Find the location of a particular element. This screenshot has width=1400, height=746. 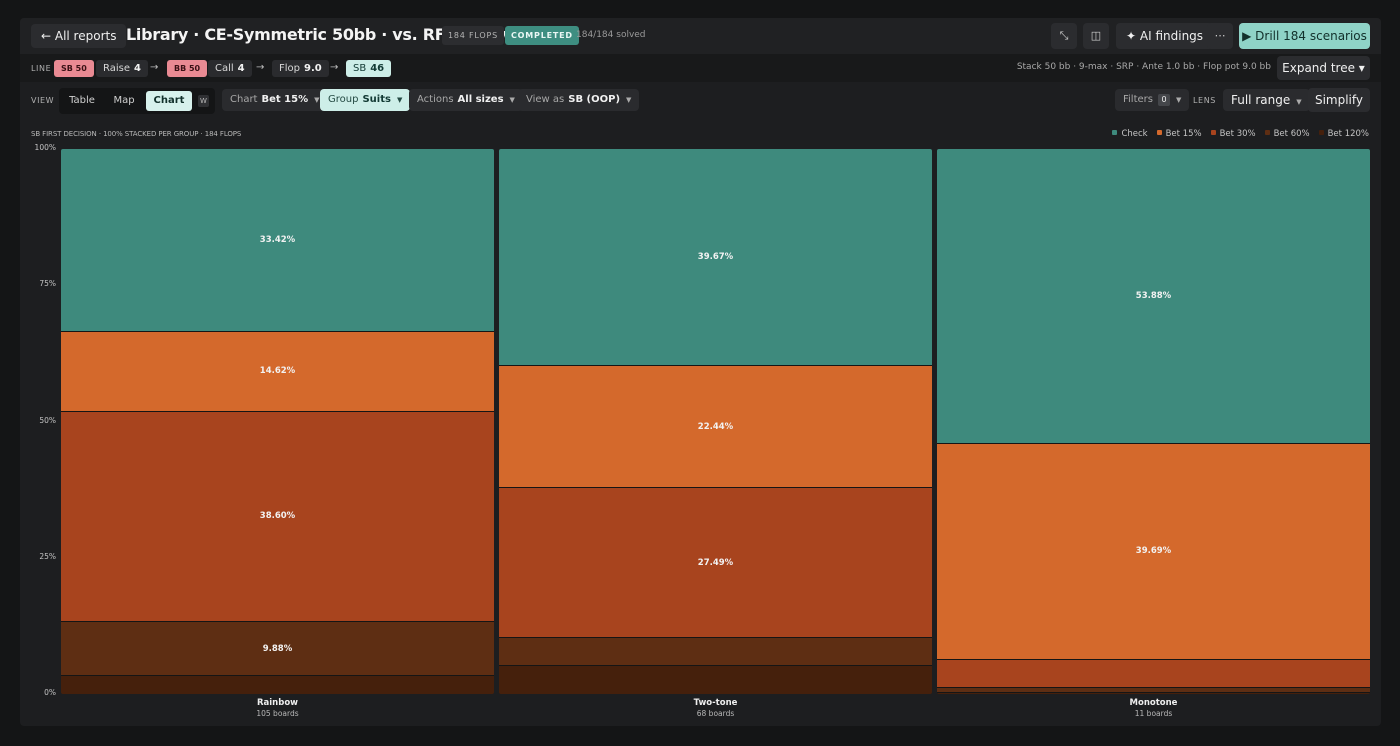

legend-item: Bet 15% is located at coordinates (1179, 134).